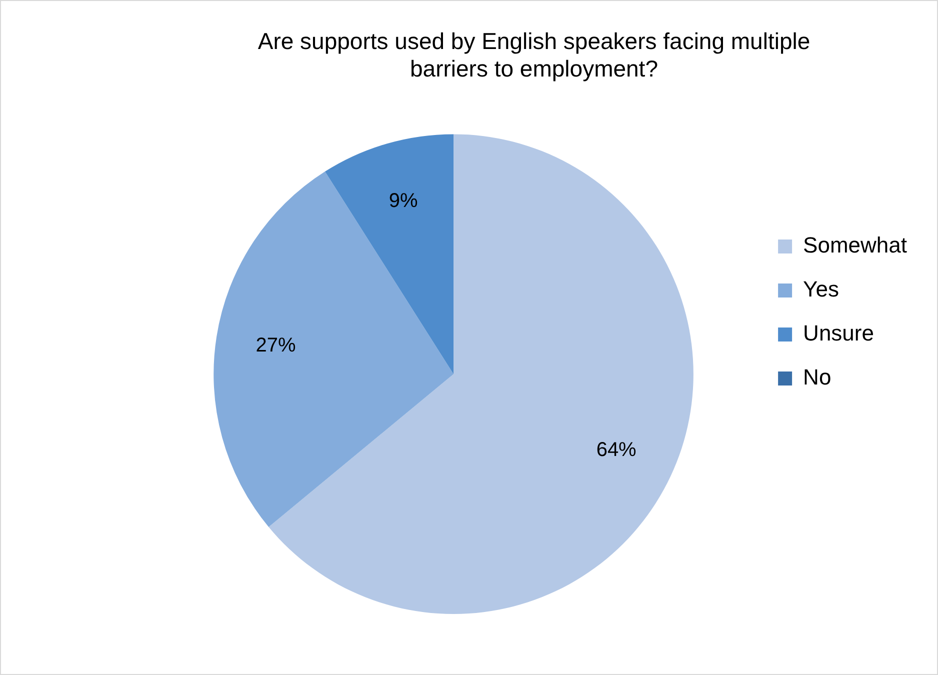 The width and height of the screenshot is (938, 675). Describe the element at coordinates (821, 289) in the screenshot. I see `legend-label: Yes` at that location.